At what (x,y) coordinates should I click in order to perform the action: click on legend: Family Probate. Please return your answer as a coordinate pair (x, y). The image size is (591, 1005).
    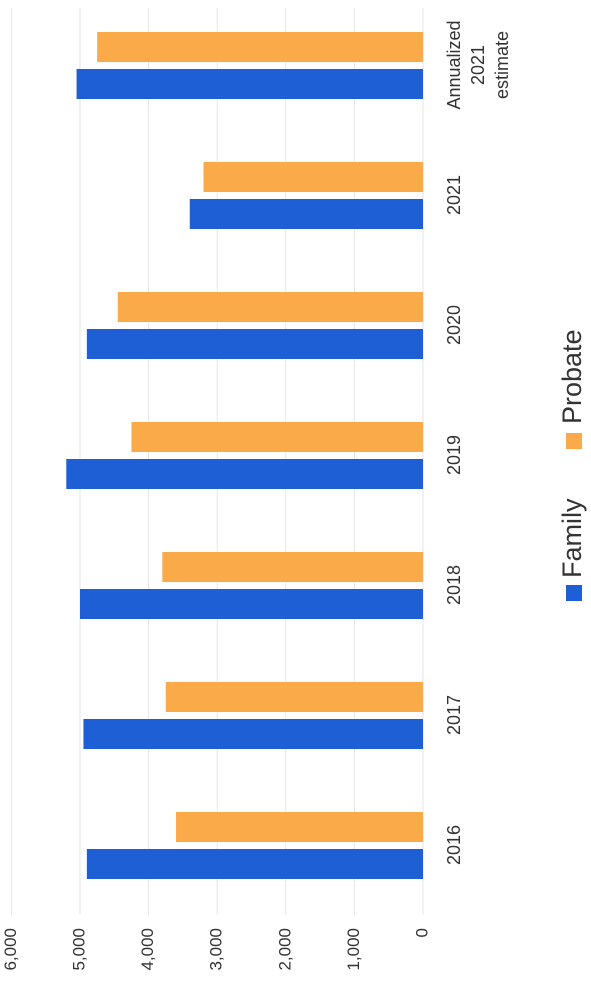
    Looking at the image, I should click on (572, 465).